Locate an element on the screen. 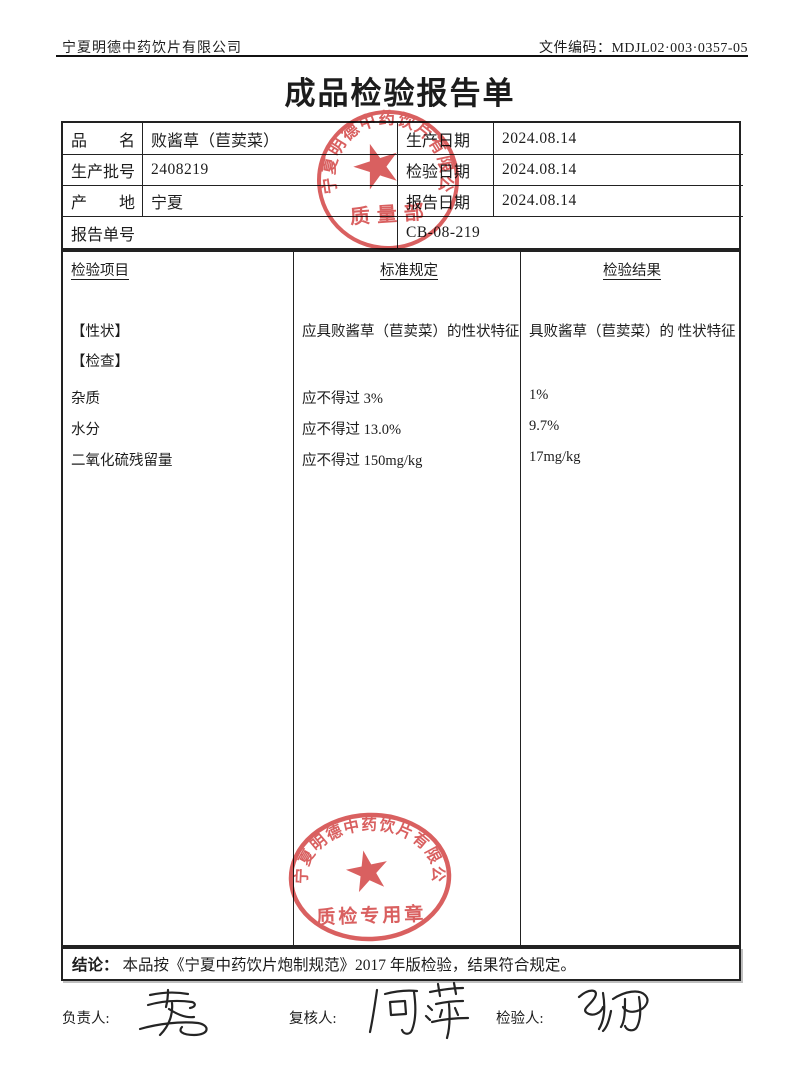  company-name: 宁夏明德中药饮片有限公司 is located at coordinates (152, 48).